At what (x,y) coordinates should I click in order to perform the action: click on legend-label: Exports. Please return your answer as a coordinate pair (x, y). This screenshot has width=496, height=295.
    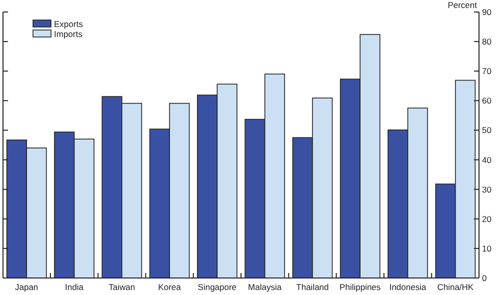
    Looking at the image, I should click on (68, 23).